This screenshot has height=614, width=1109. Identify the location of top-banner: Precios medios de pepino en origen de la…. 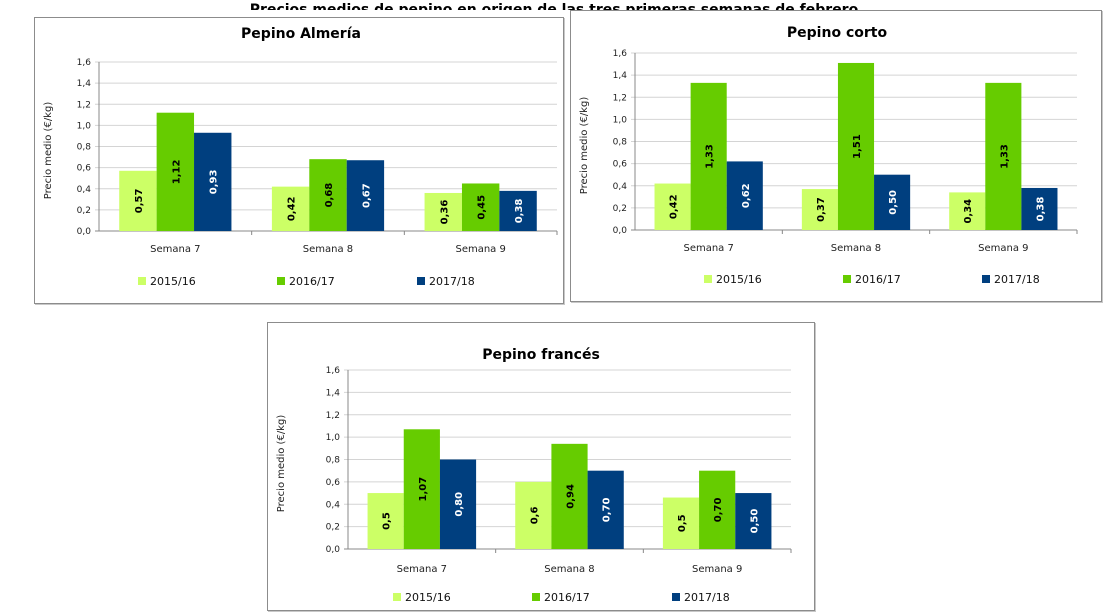
(554, 6).